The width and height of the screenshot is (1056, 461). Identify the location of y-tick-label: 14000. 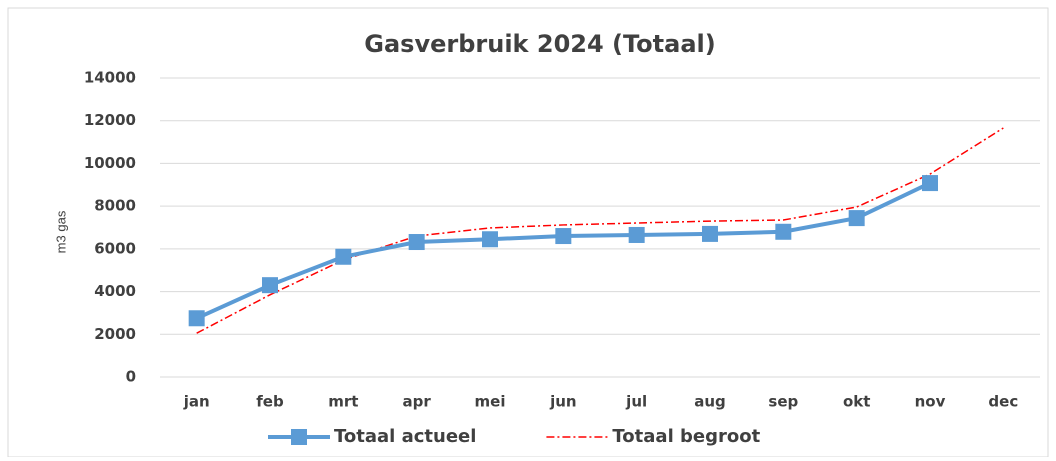
(110, 78).